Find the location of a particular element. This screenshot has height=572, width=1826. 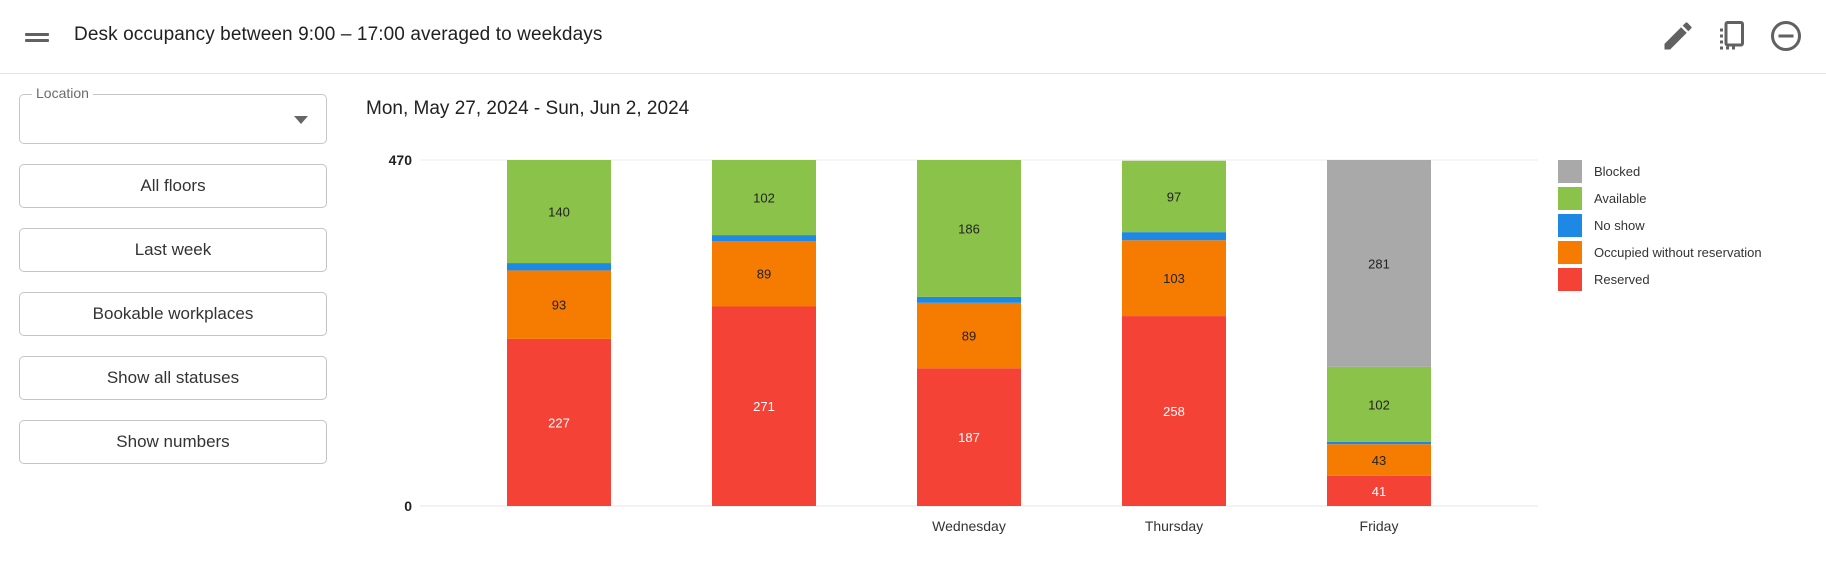

data-label: 97 is located at coordinates (1174, 196).